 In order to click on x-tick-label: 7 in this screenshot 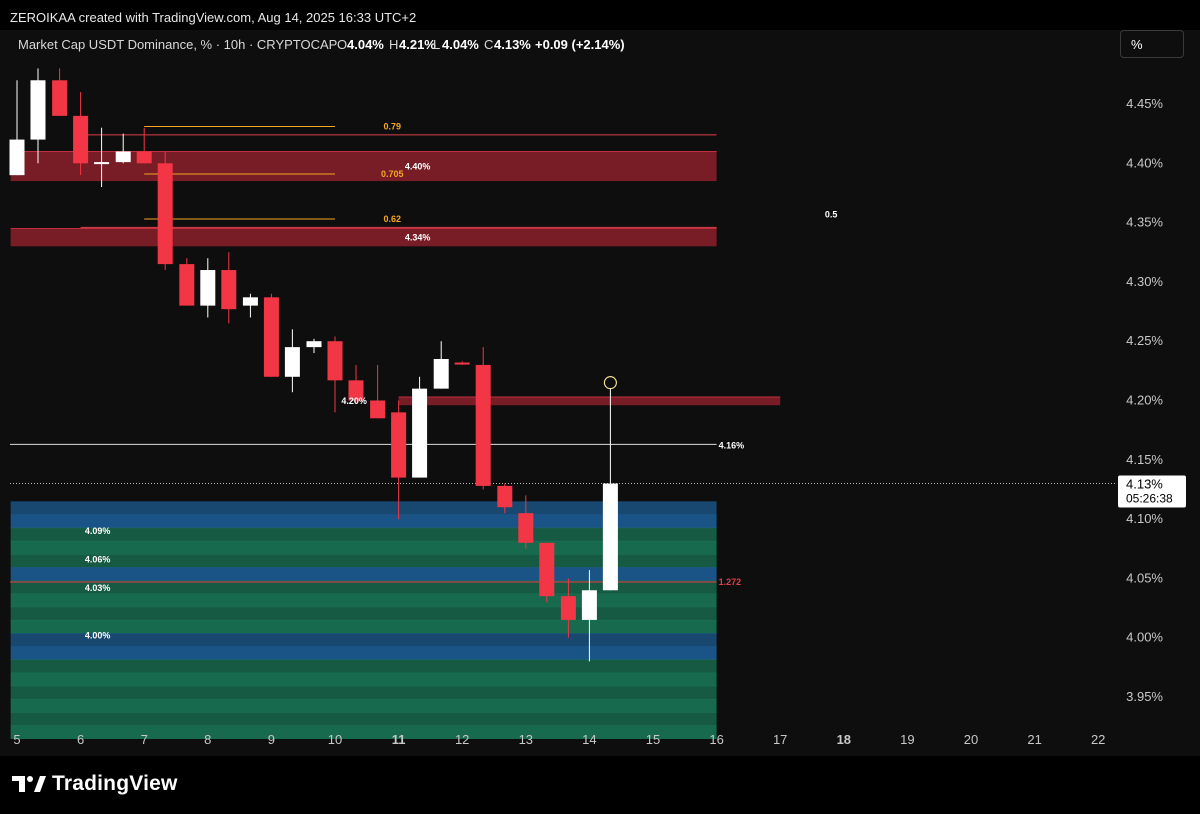, I will do `click(144, 739)`.